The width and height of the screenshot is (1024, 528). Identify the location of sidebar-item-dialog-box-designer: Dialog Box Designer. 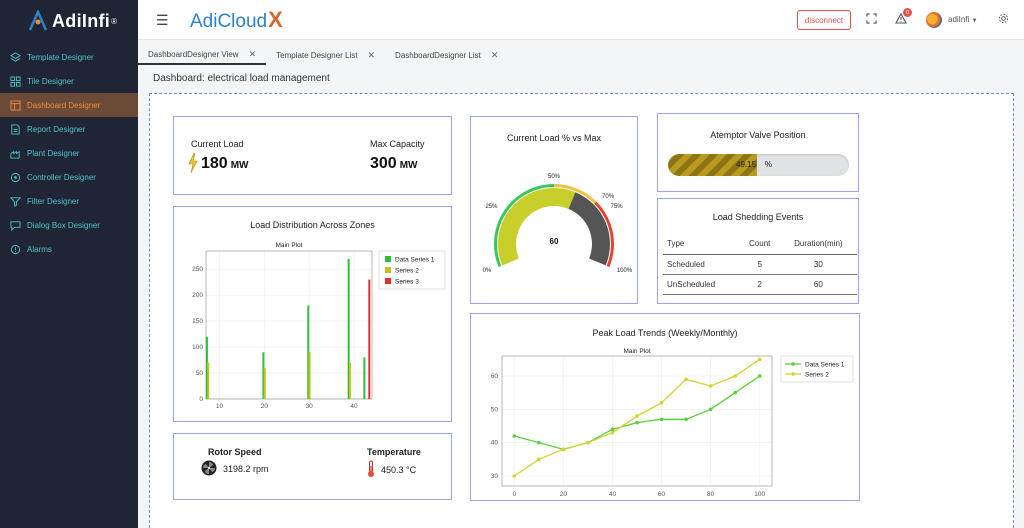
(69, 225).